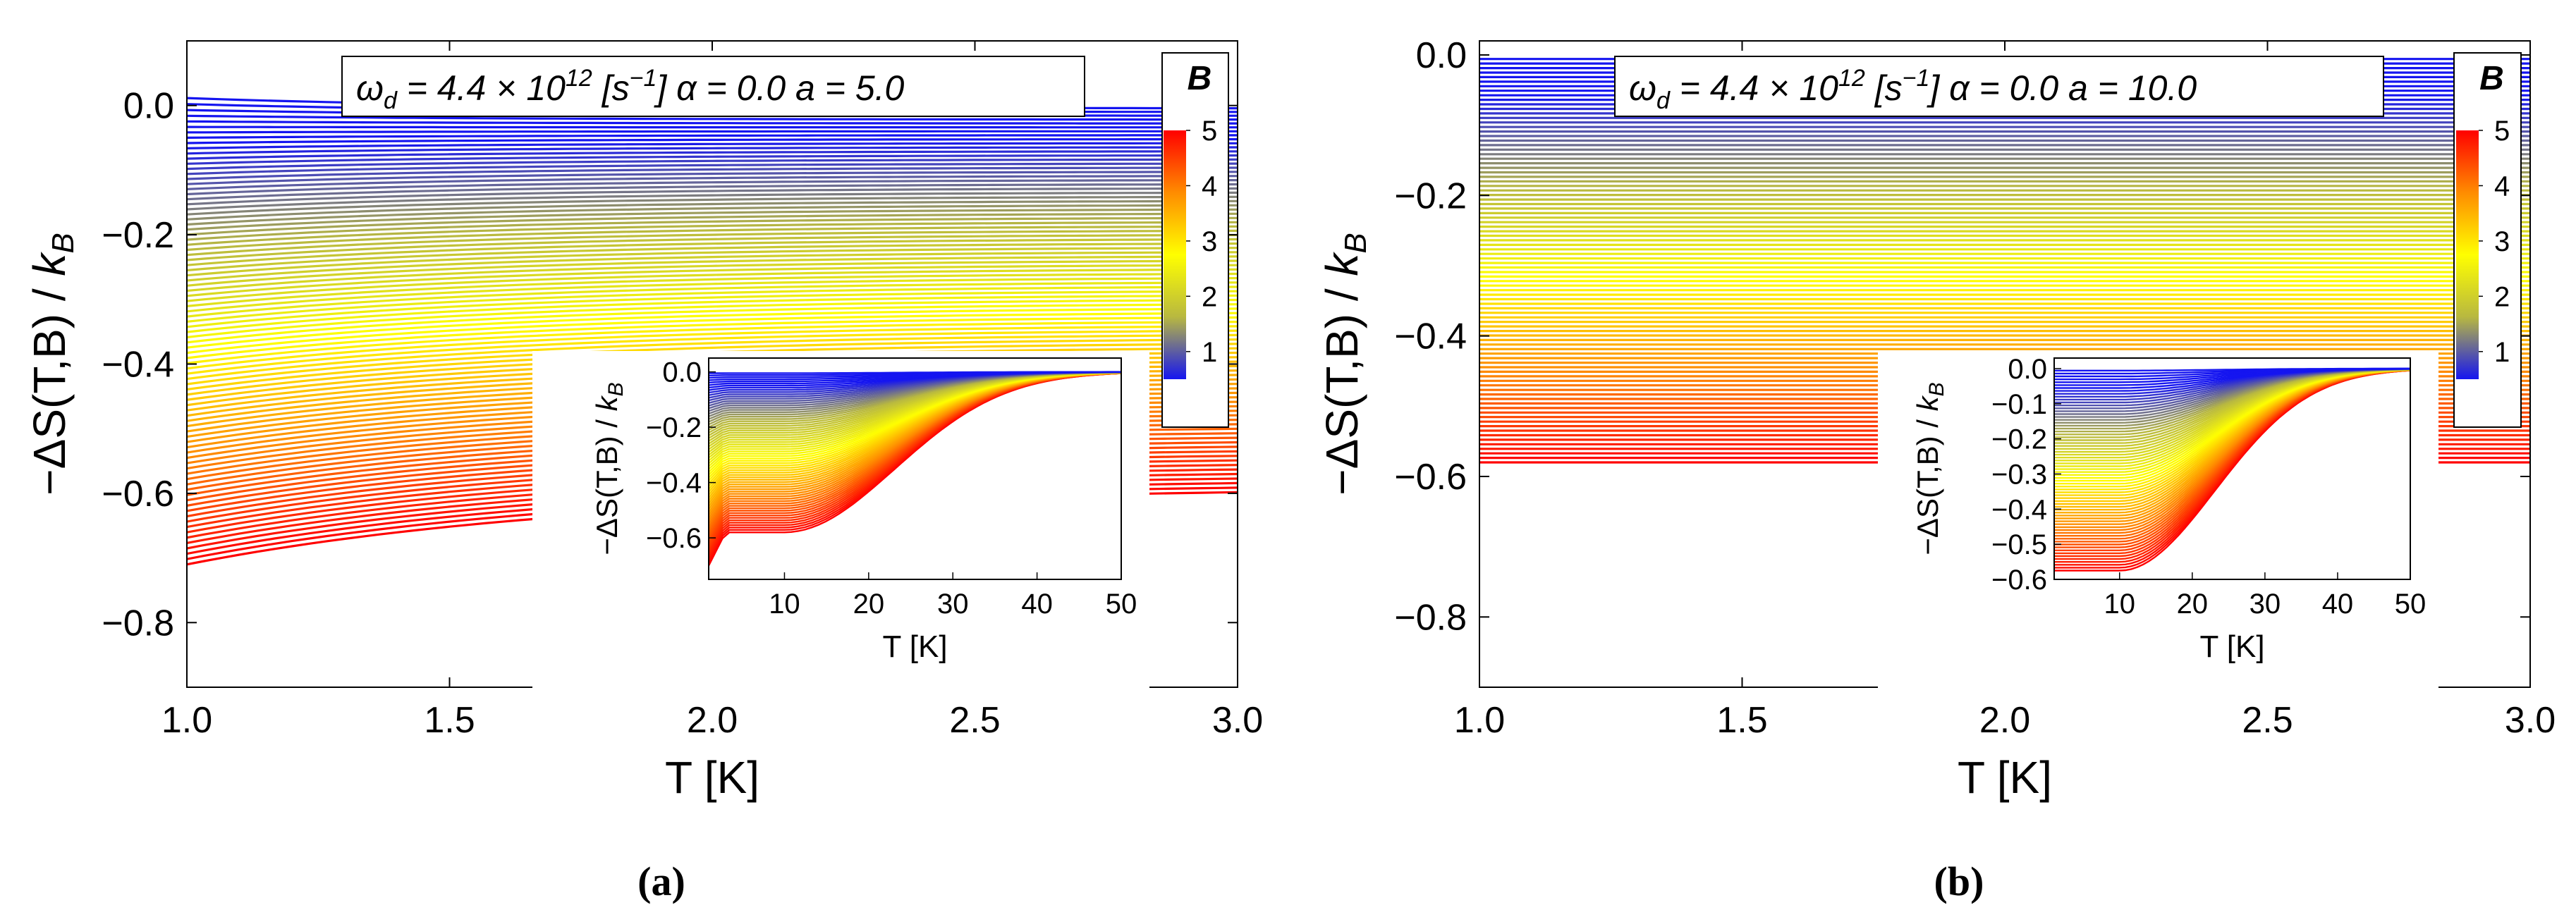 This screenshot has height=917, width=2576. I want to click on y-axis-label-k: k, so click(50, 264).